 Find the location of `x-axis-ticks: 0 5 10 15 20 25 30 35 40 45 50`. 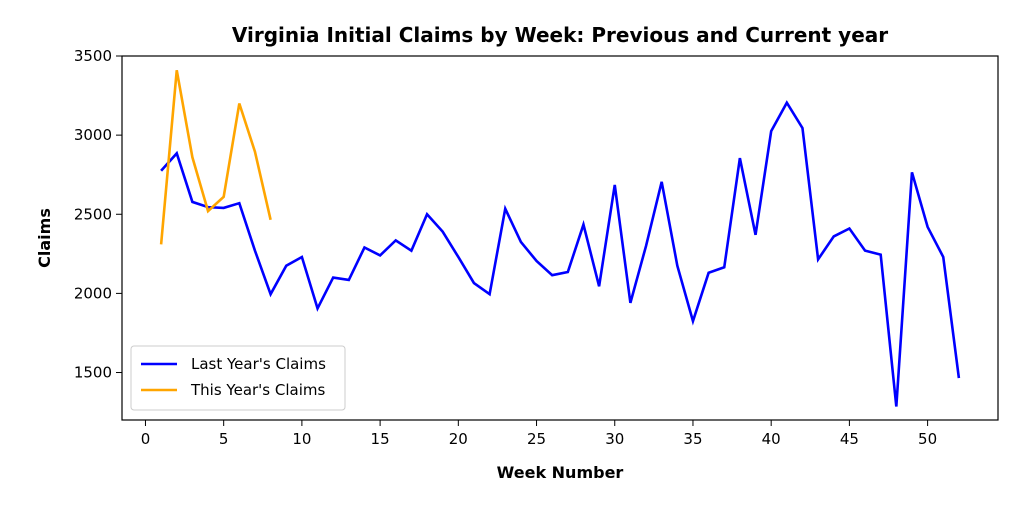

x-axis-ticks: 0 5 10 15 20 25 30 35 40 45 50 is located at coordinates (539, 434).